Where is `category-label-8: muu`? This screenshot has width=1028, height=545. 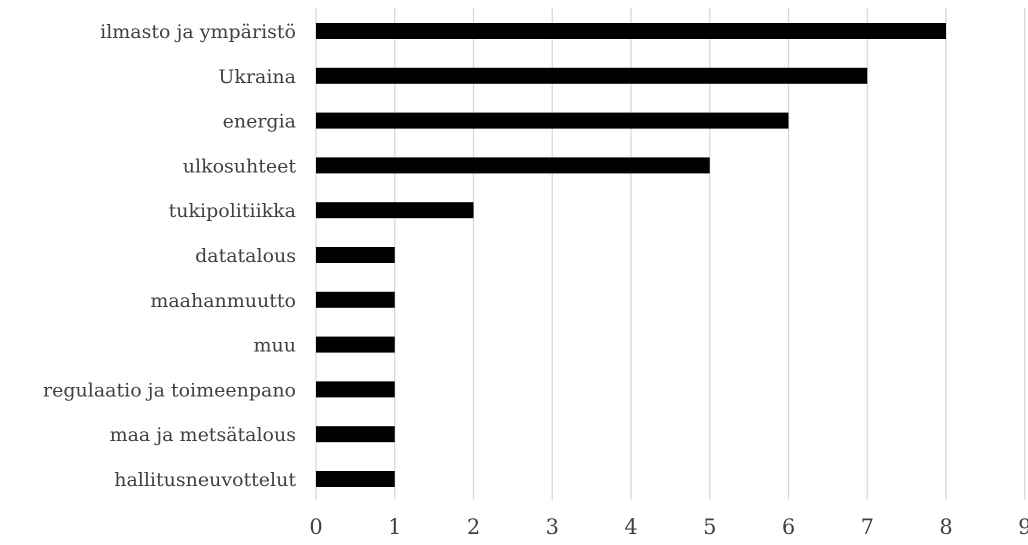
category-label-8: muu is located at coordinates (275, 346).